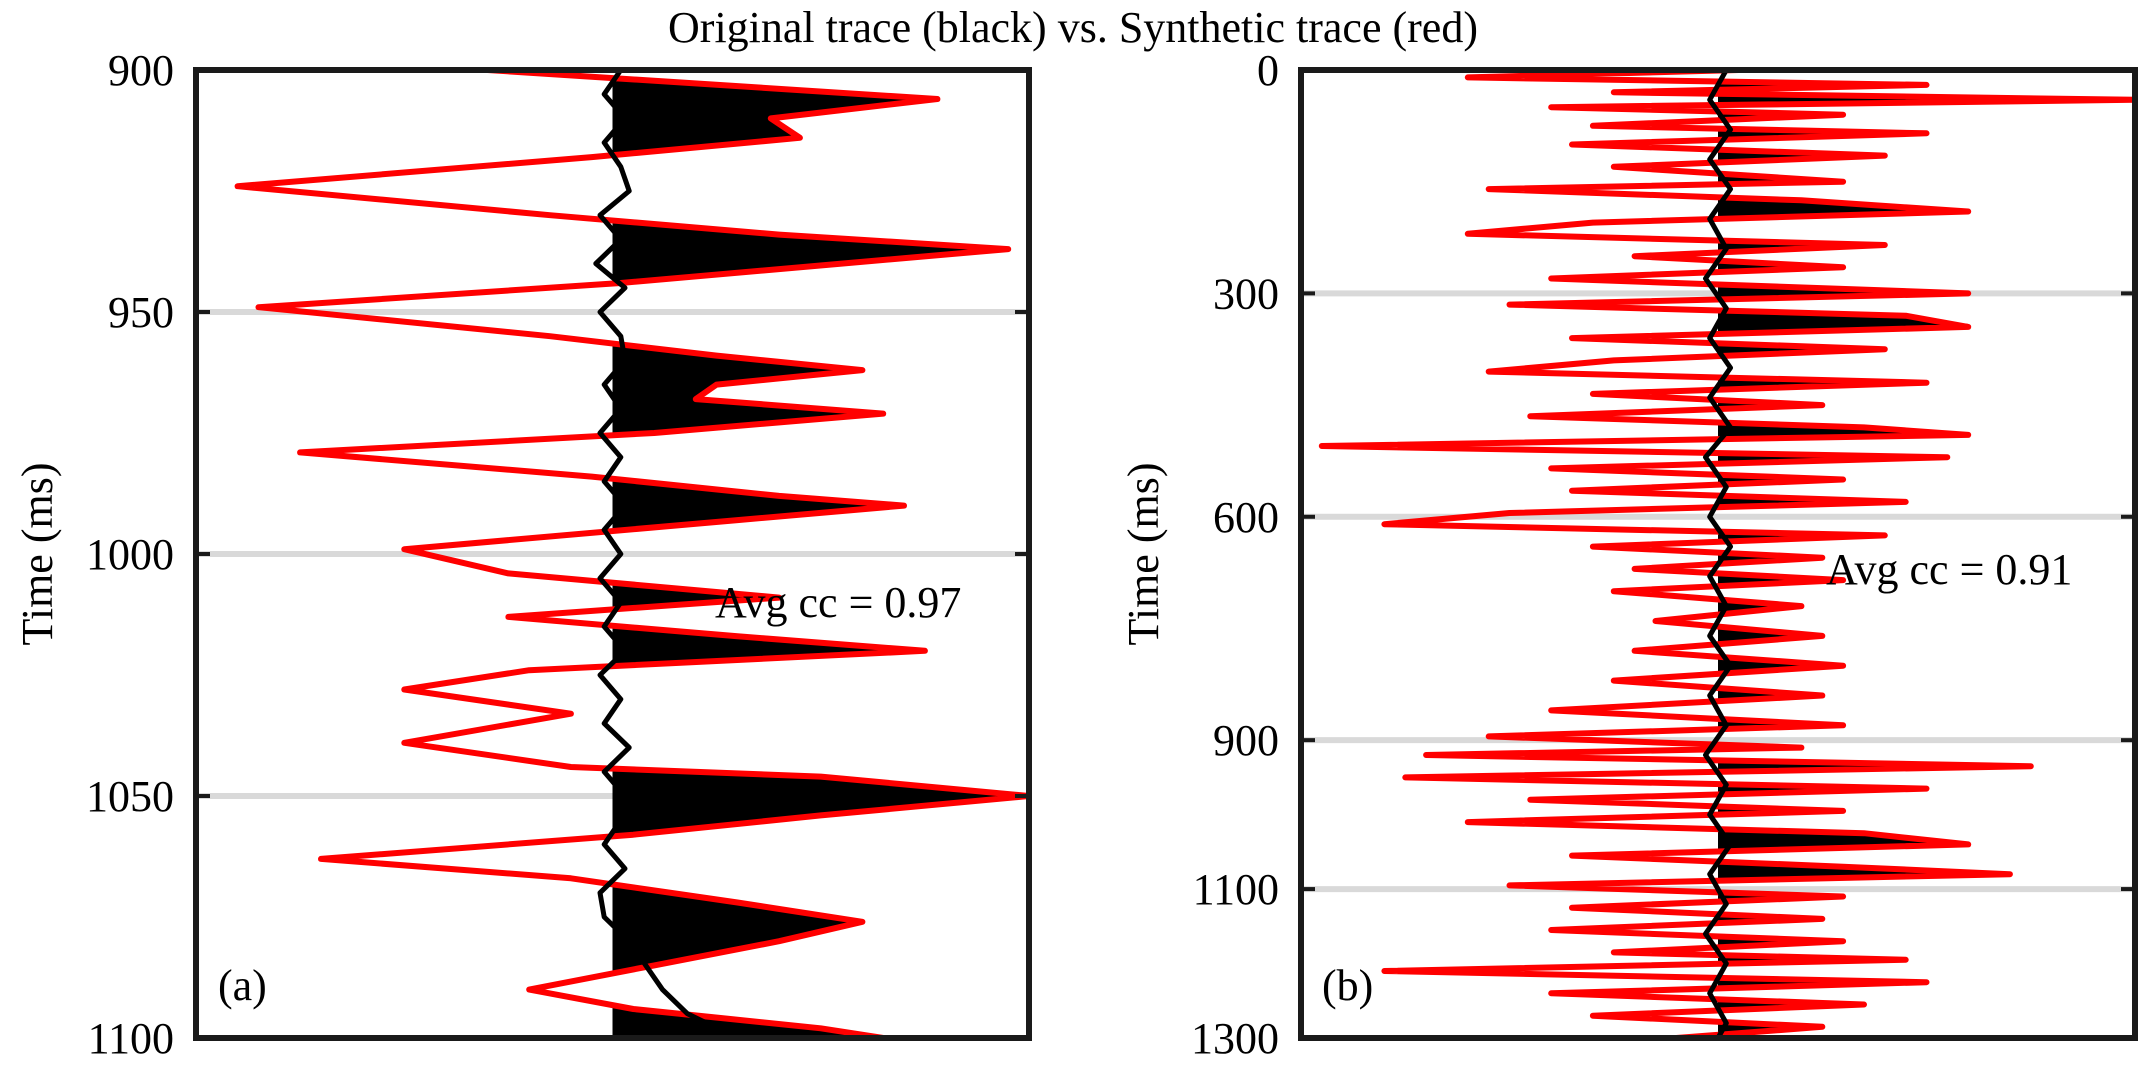 The image size is (2146, 1079). I want to click on y-tick-label: 0, so click(1268, 70).